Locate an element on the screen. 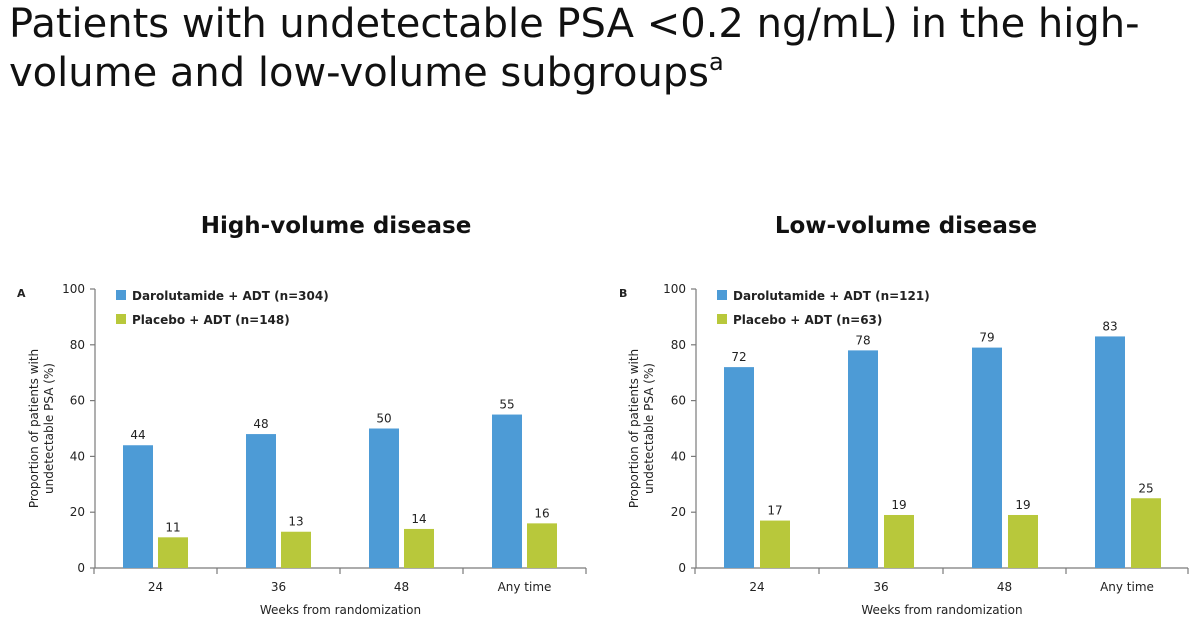 This screenshot has width=1200, height=628. data-label: 50 is located at coordinates (383, 419).